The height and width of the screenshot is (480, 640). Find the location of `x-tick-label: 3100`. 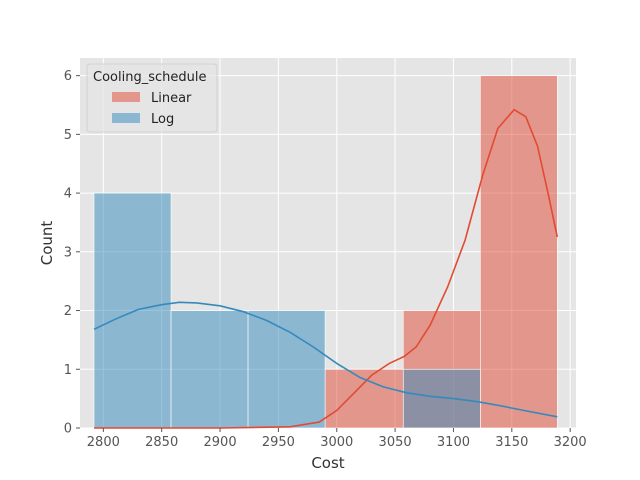

x-tick-label: 3100 is located at coordinates (453, 442).